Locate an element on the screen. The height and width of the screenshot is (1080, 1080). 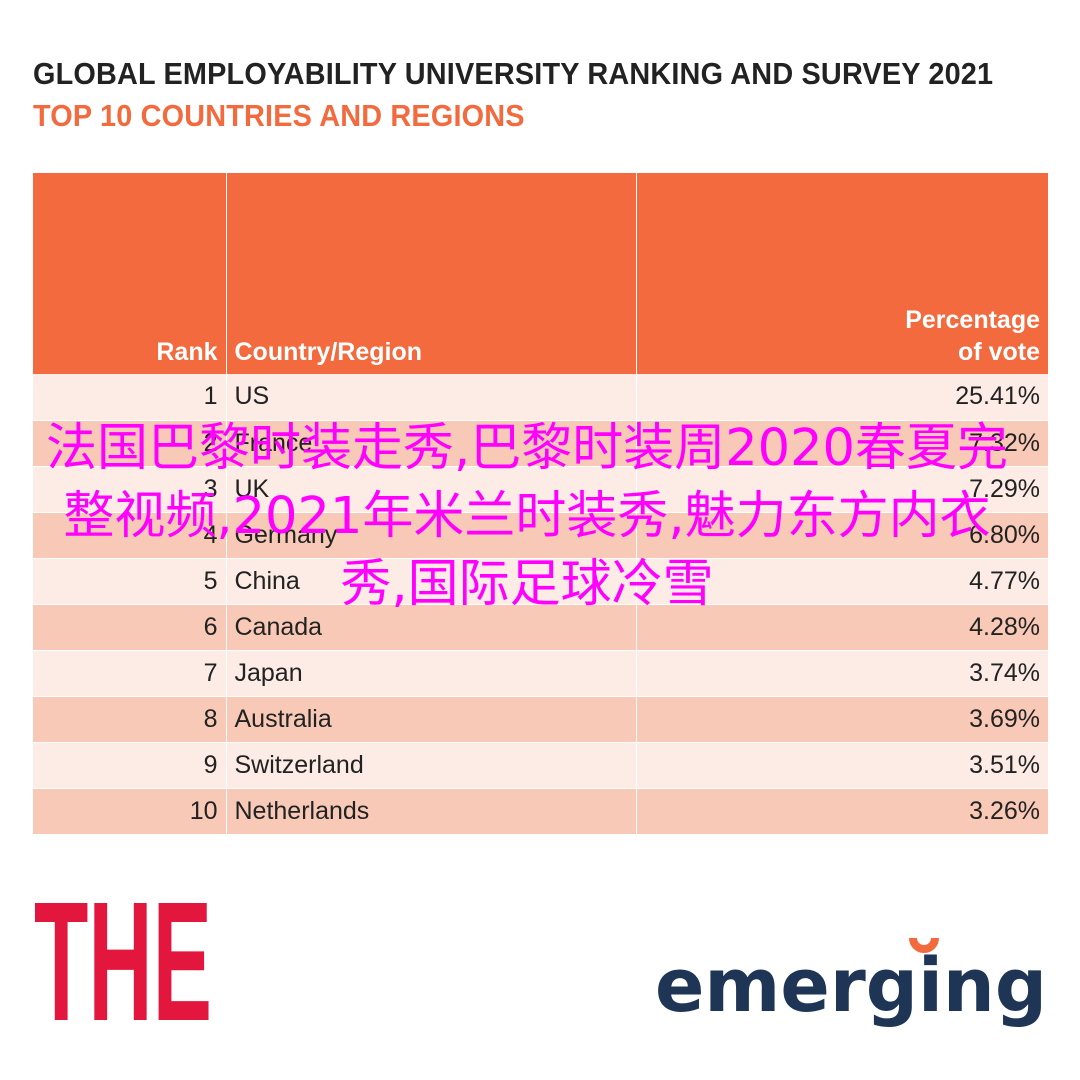
table-row: 6 Canada 4.28% is located at coordinates (540, 627).